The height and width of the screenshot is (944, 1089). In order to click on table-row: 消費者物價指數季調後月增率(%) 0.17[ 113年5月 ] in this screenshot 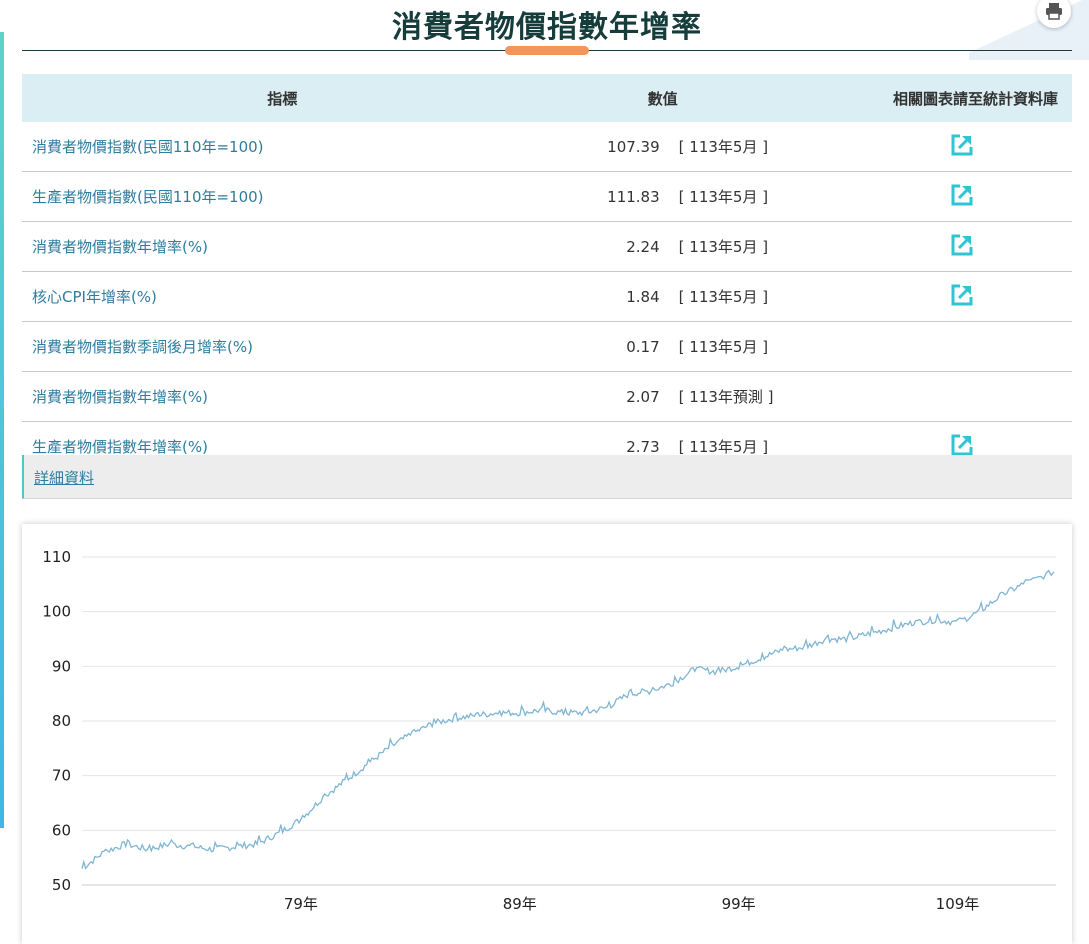, I will do `click(547, 346)`.